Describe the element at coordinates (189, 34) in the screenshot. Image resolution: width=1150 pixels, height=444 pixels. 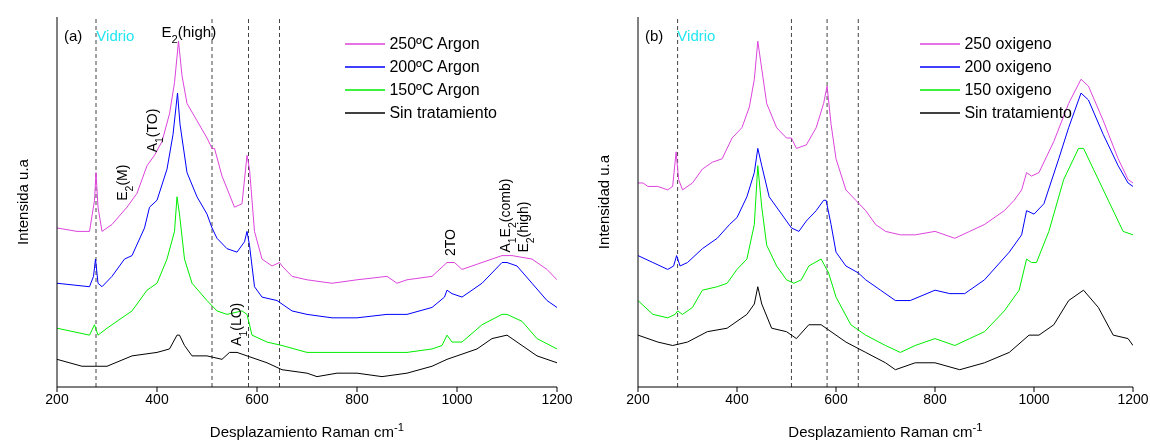
I see `annotation: E$_{2}$(high)` at that location.